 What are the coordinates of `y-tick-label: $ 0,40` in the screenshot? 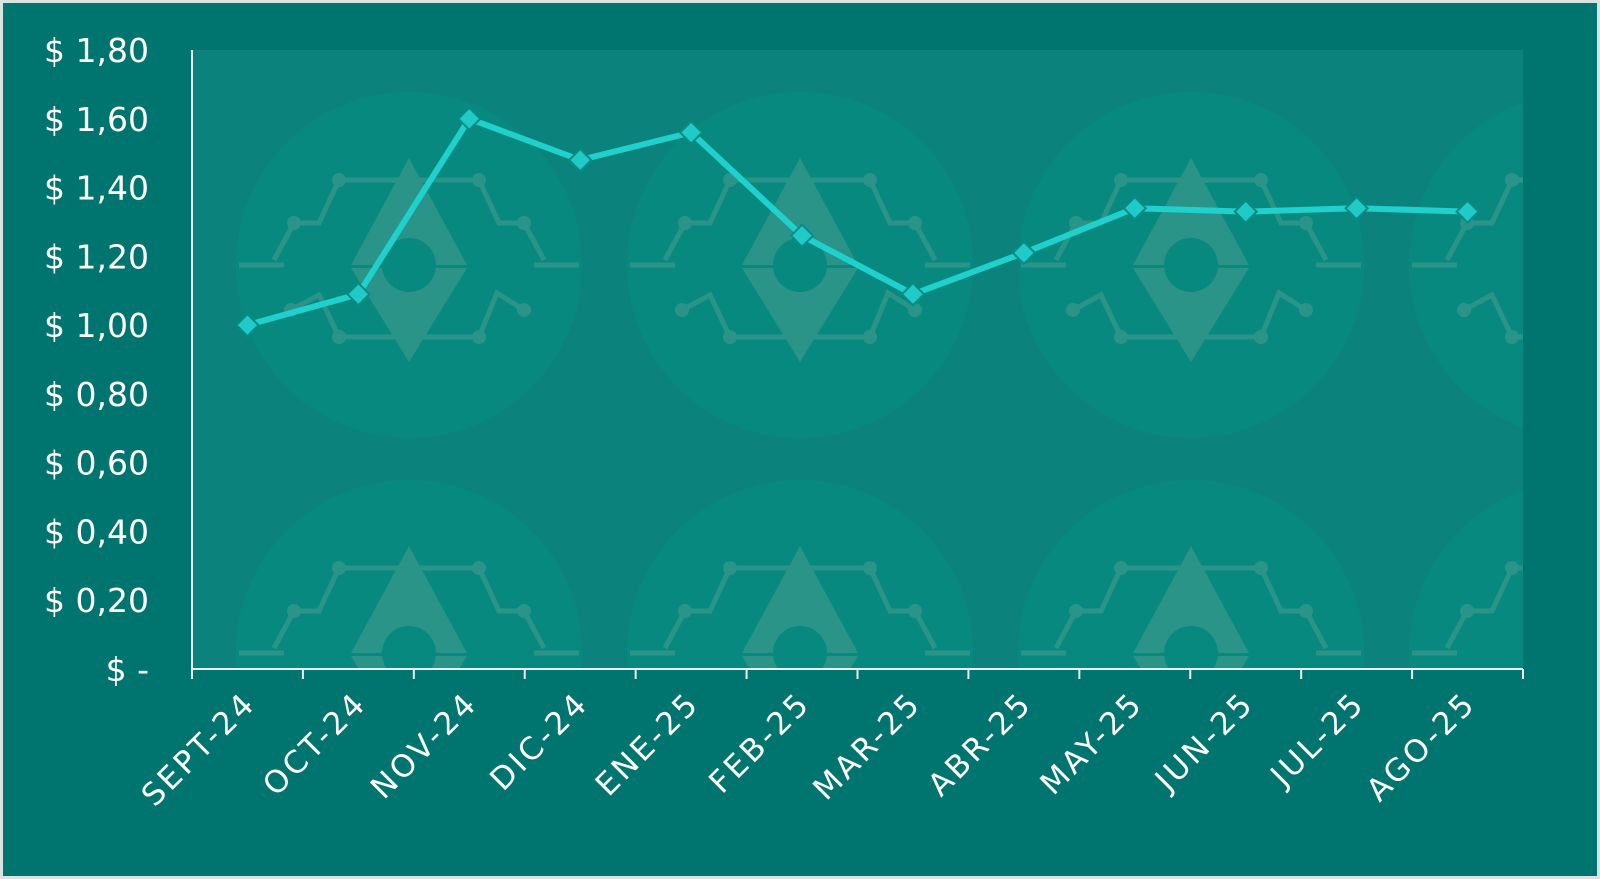 It's located at (96, 531).